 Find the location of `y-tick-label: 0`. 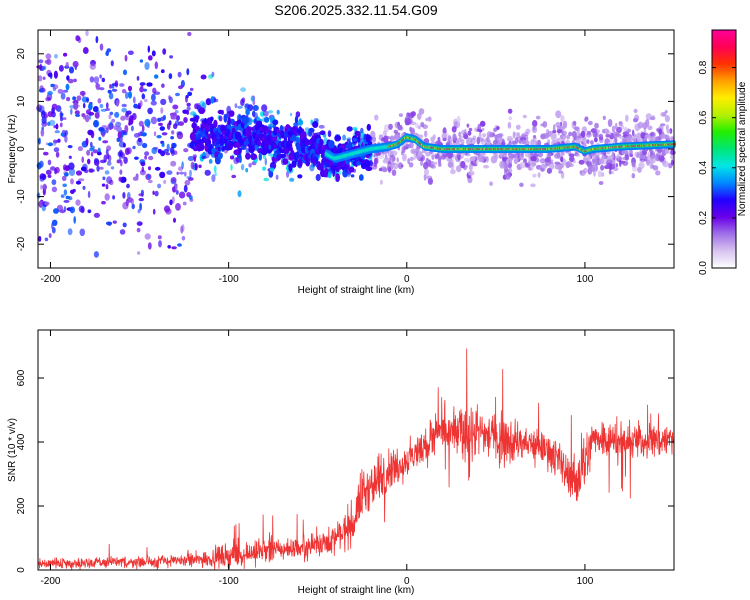

y-tick-label: 0 is located at coordinates (21, 149).